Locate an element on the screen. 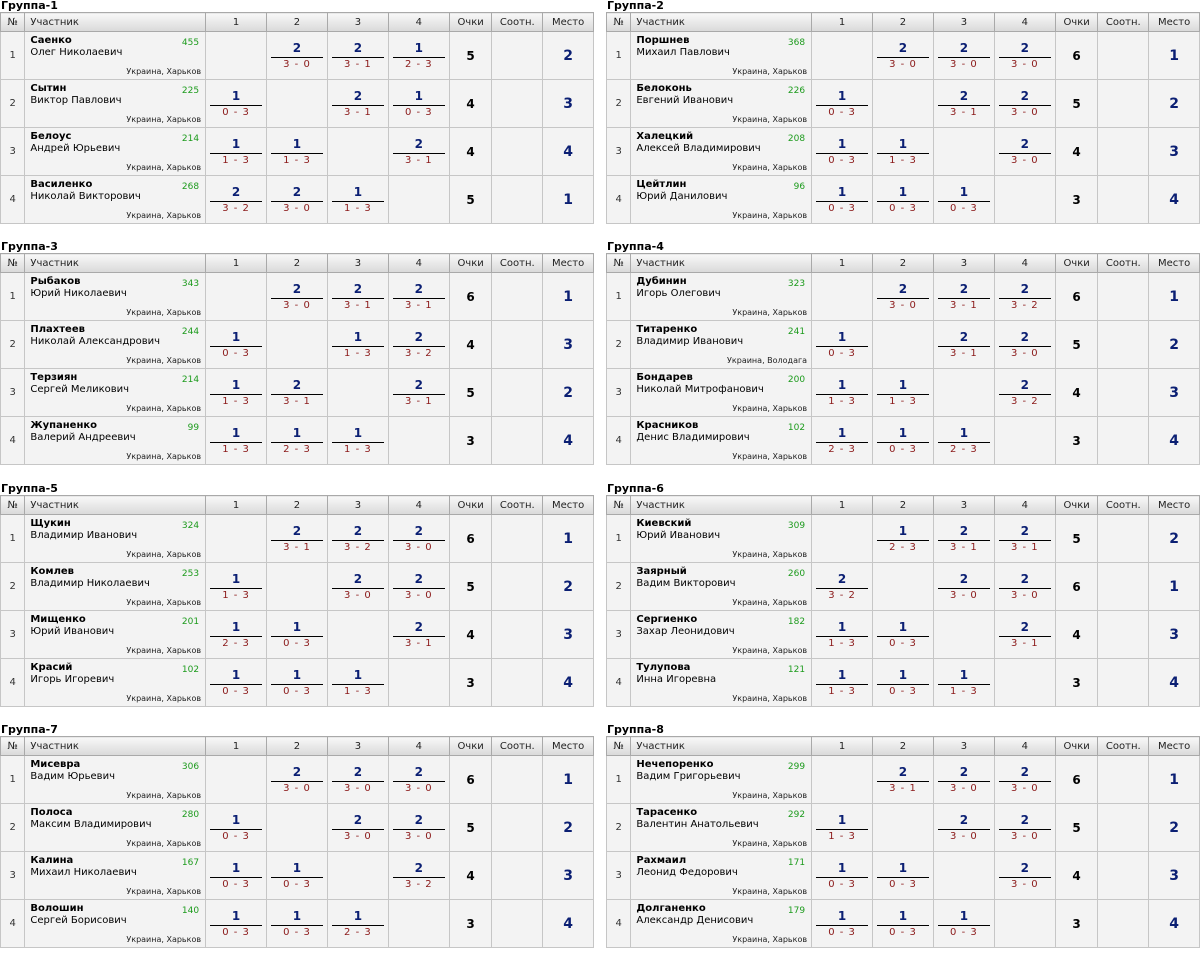 This screenshot has height=964, width=1200. participant-cell: Сытин Виктор Павлович 225 Украина, Харьков is located at coordinates (115, 103).